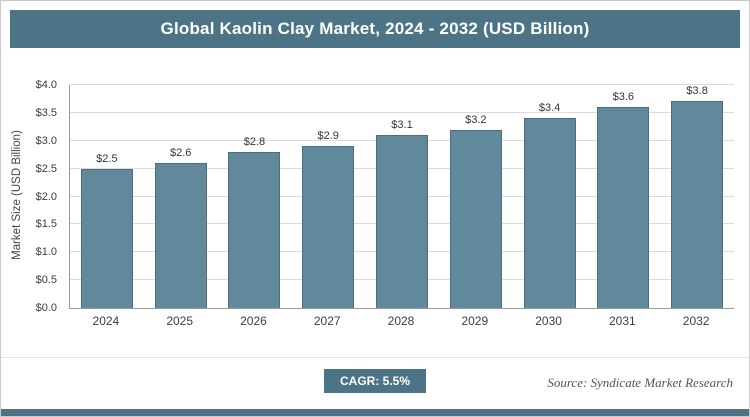  I want to click on y-tick-label: $1.5, so click(46, 224).